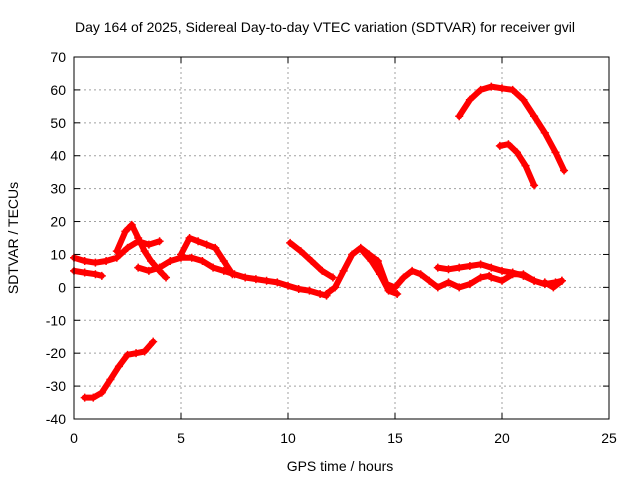 The width and height of the screenshot is (640, 480). Describe the element at coordinates (58, 57) in the screenshot. I see `y-tick-label: 70` at that location.